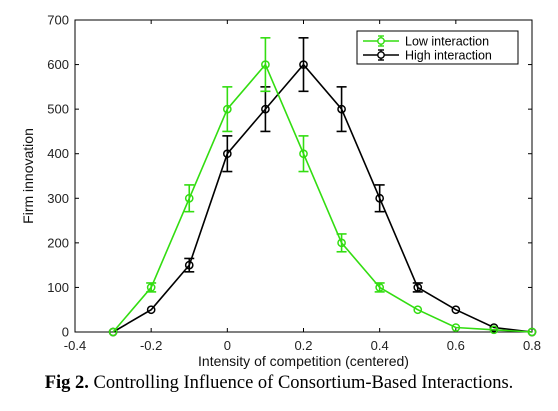 This screenshot has width=558, height=411. Describe the element at coordinates (58, 109) in the screenshot. I see `y-tick-label: 500` at that location.